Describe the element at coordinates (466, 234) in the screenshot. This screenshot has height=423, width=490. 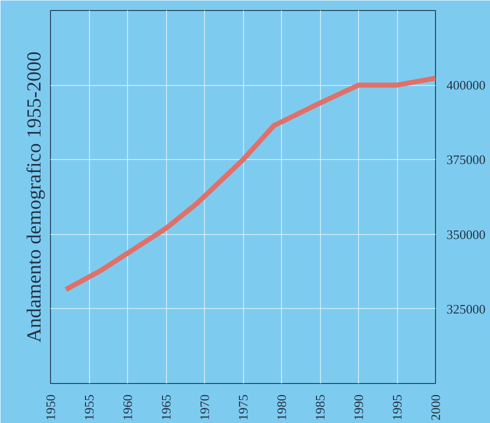
I see `y-tick-label: 350000` at that location.